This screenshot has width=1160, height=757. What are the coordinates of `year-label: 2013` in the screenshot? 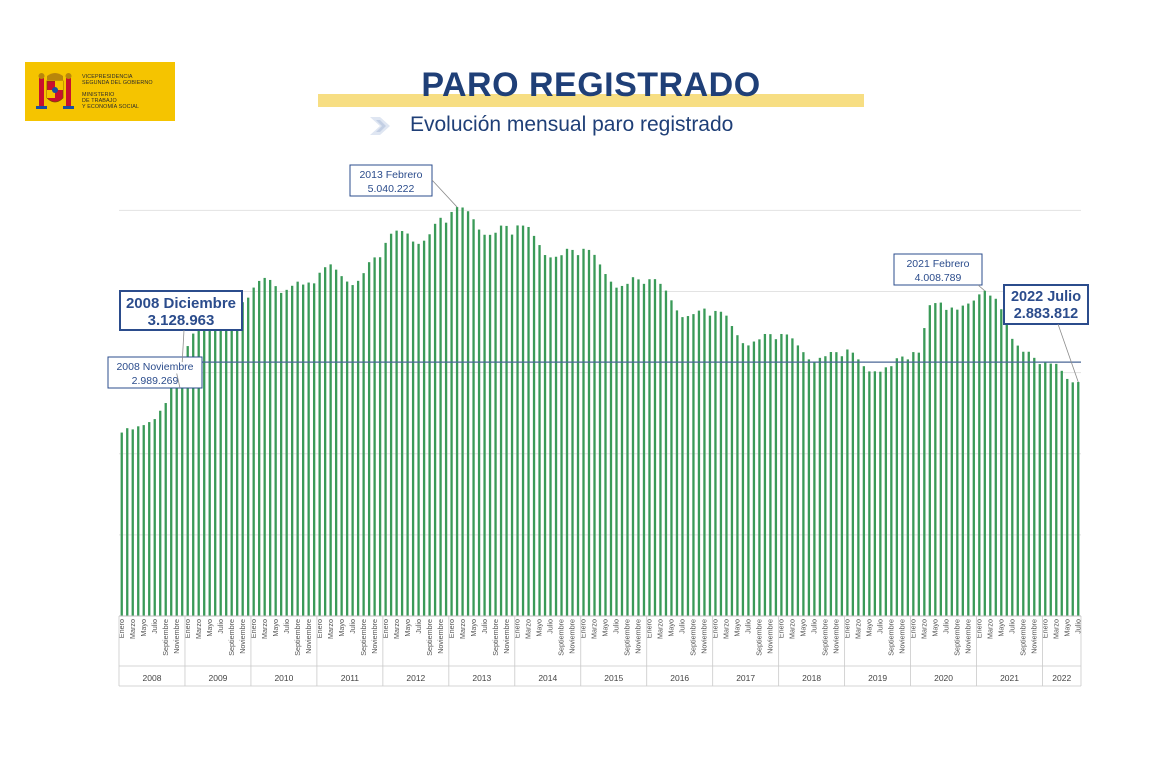 It's located at (481, 678).